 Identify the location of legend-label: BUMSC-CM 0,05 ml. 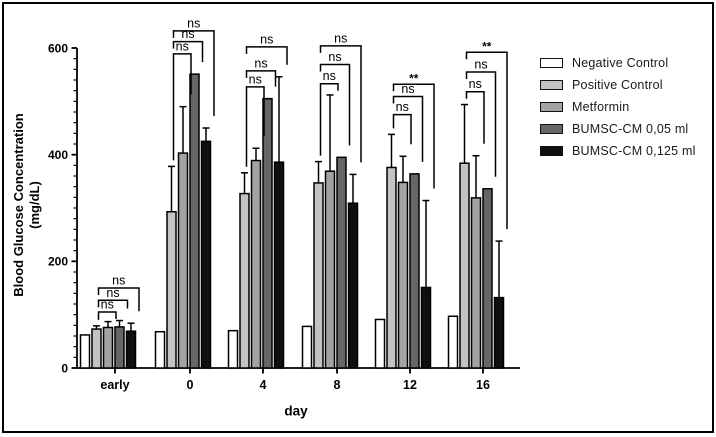
(630, 129).